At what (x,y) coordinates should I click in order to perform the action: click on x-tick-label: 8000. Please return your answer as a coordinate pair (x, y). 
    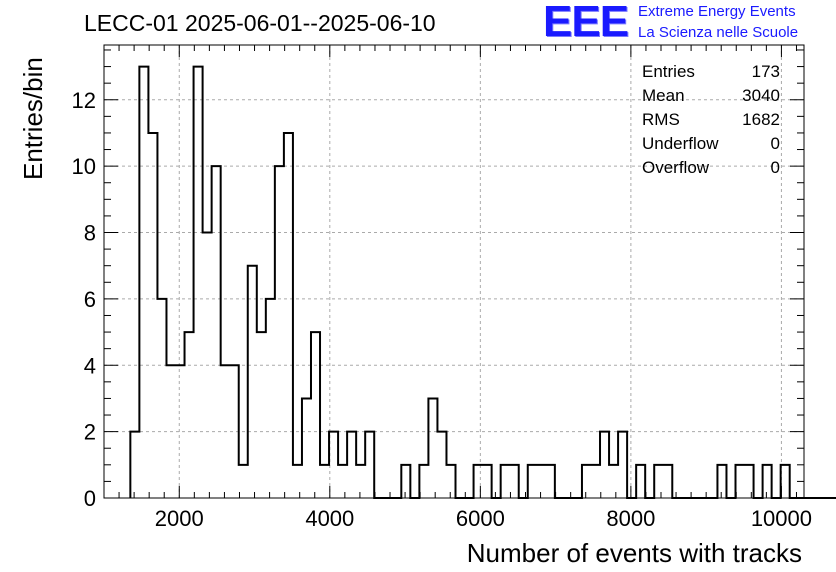
    Looking at the image, I should click on (630, 518).